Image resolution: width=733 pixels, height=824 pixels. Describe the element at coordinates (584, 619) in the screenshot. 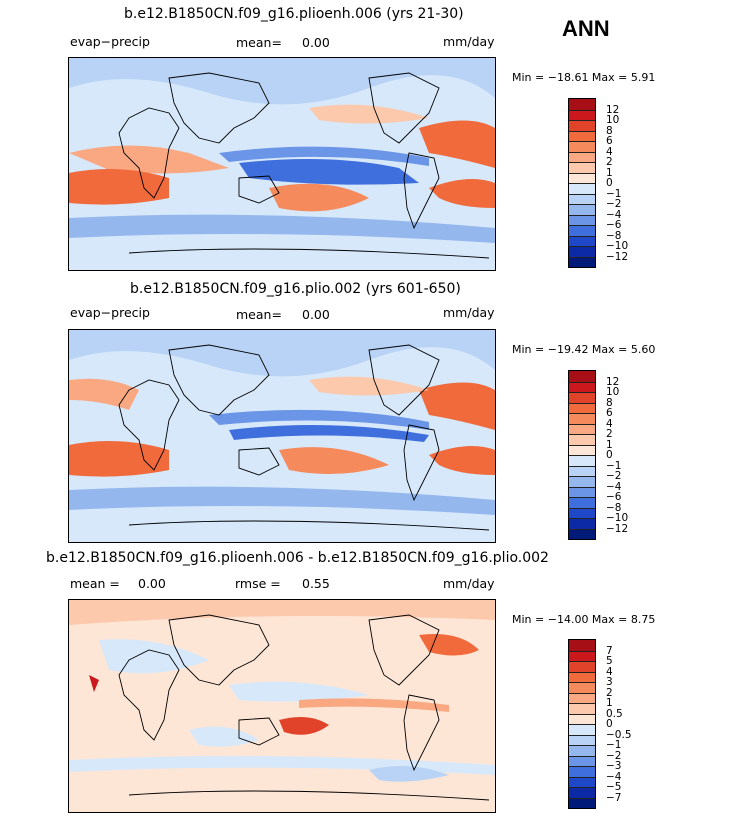

I see `panel-3-minmax: Min = −14.00 Max = 8.75` at that location.